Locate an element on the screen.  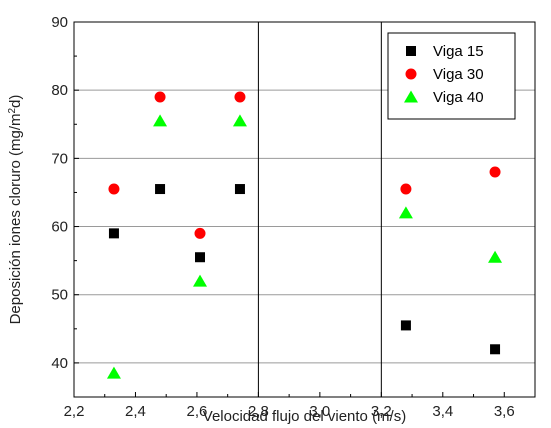
y-axis: 40 50 60 70 80 90 is located at coordinates (65, 206).